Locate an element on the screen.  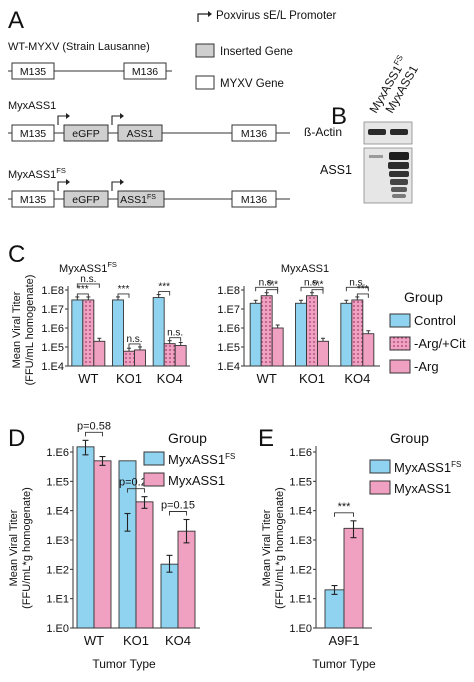
y-tick-label: 1.E7 is located at coordinates (52, 310).